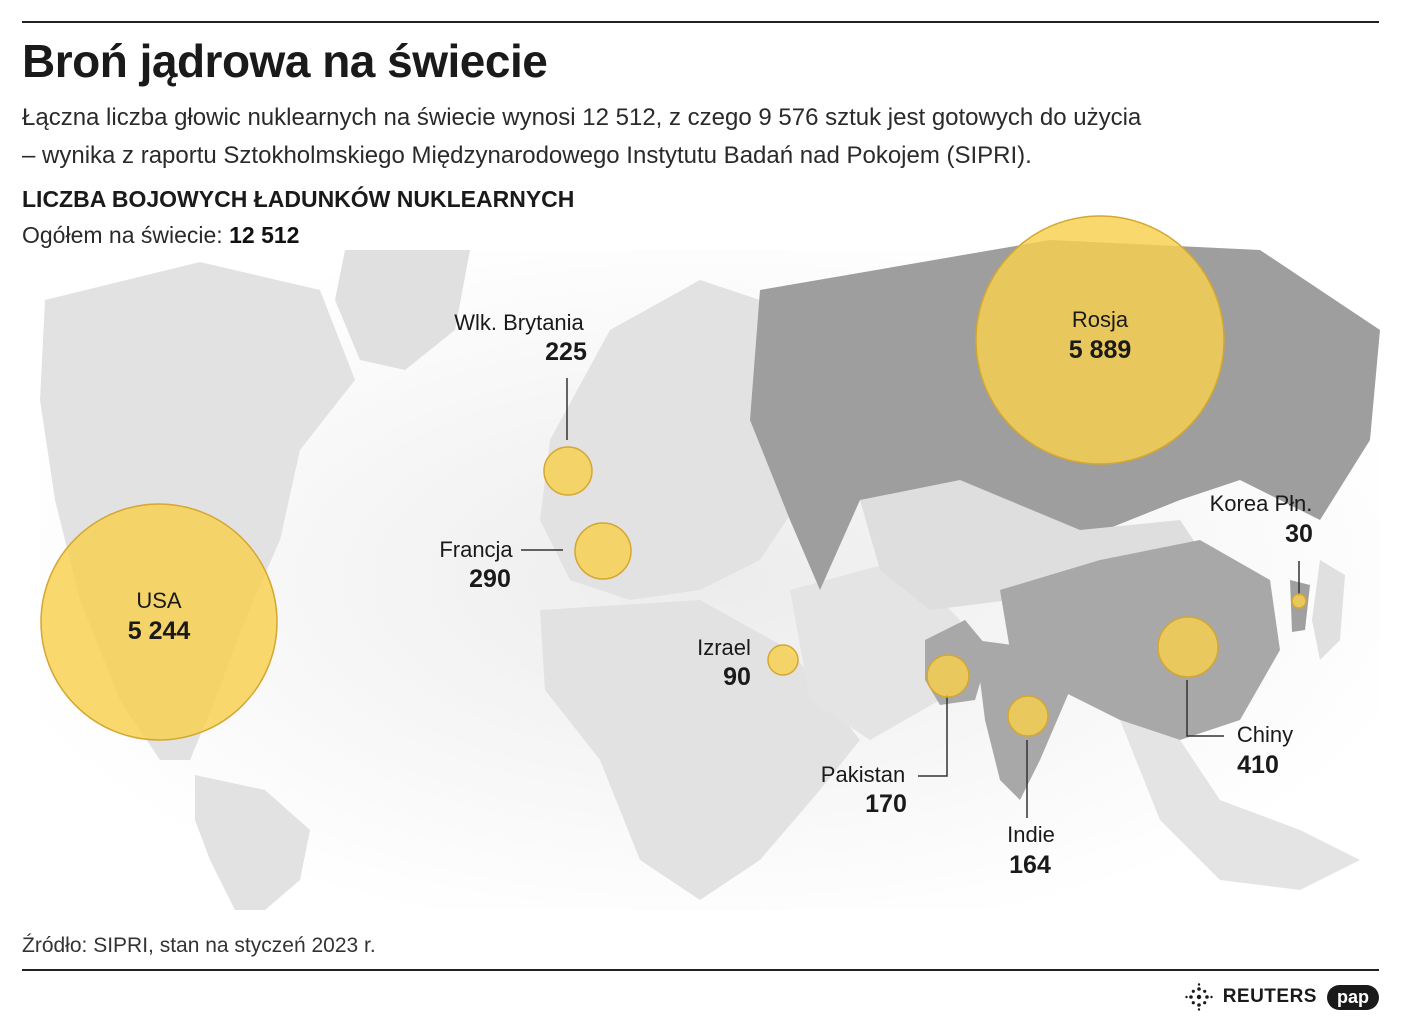 This screenshot has height=1024, width=1401. I want to click on uk-bubble, so click(568, 471).